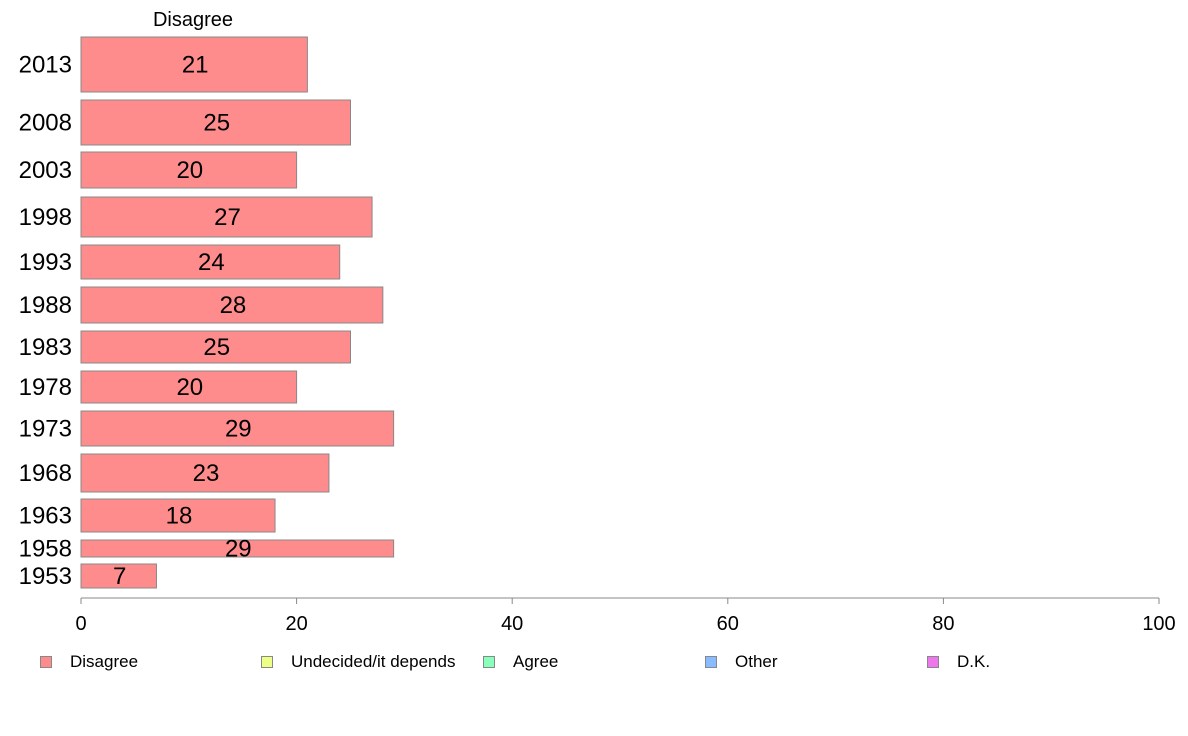 The height and width of the screenshot is (736, 1188). I want to click on x-tick-label-0: 0, so click(80, 624).